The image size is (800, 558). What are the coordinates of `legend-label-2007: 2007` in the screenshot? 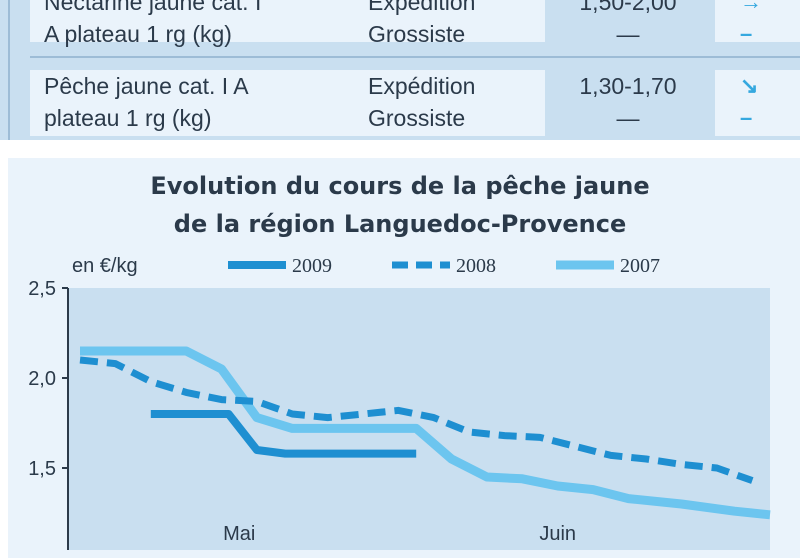 It's located at (640, 266).